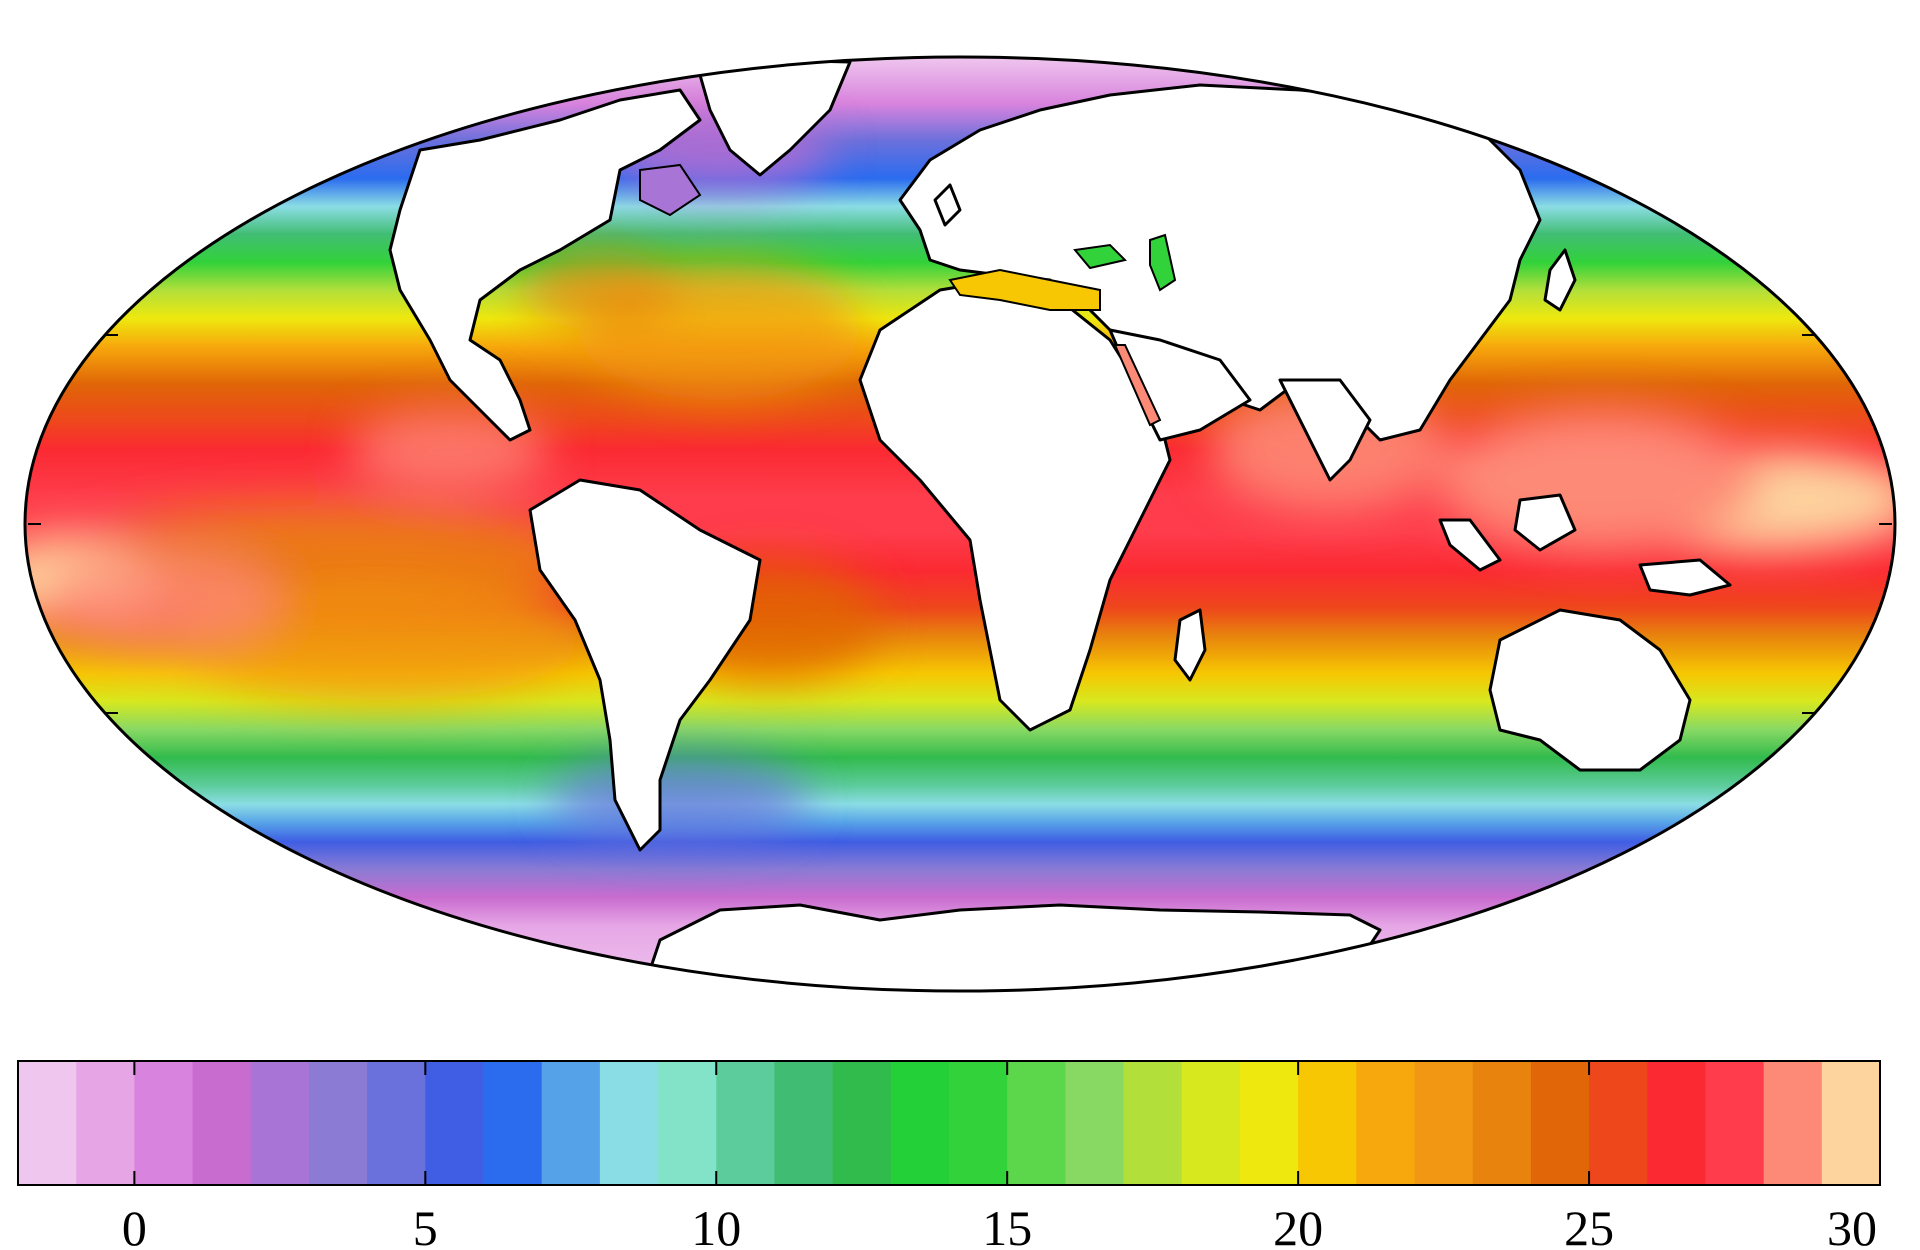  What do you see at coordinates (134, 1225) in the screenshot?
I see `tick-label-0: 0` at bounding box center [134, 1225].